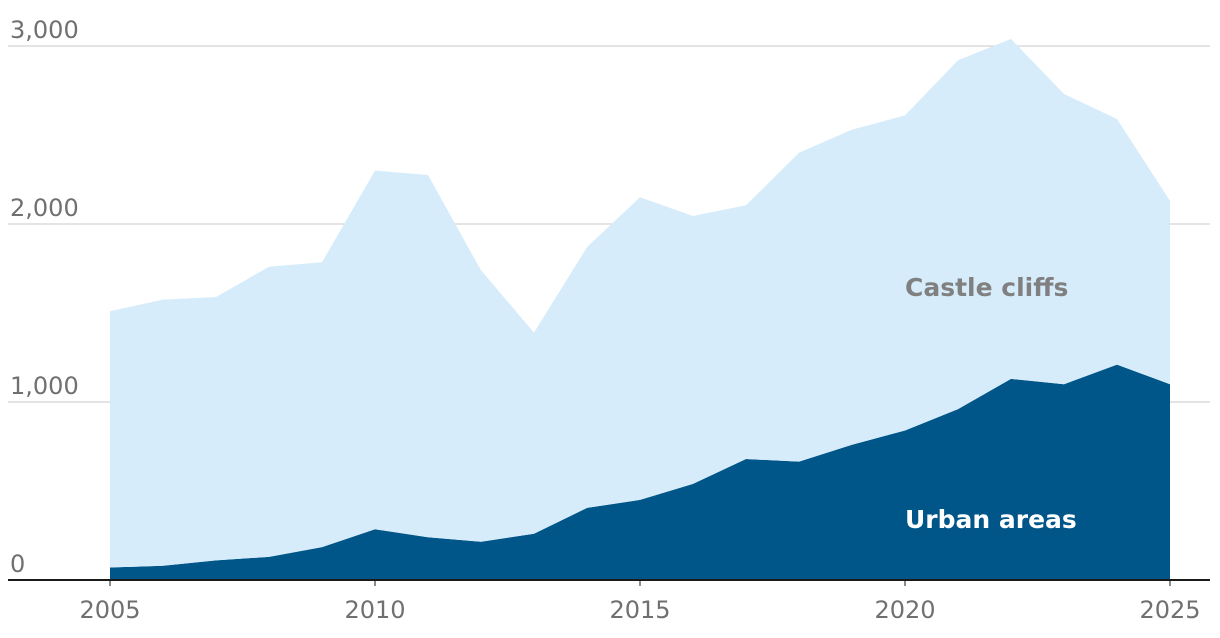  I want to click on y-tick-label: 0, so click(17, 564).